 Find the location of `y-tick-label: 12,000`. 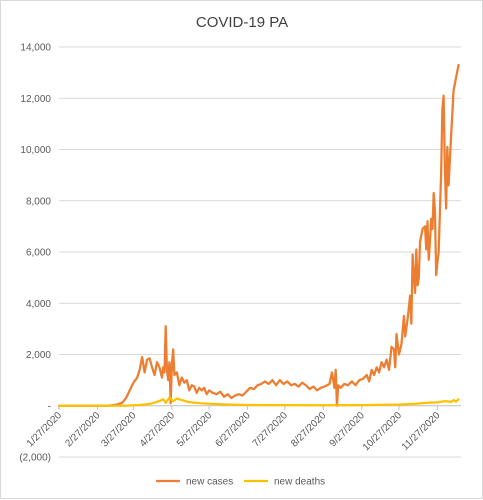

y-tick-label: 12,000 is located at coordinates (35, 99).